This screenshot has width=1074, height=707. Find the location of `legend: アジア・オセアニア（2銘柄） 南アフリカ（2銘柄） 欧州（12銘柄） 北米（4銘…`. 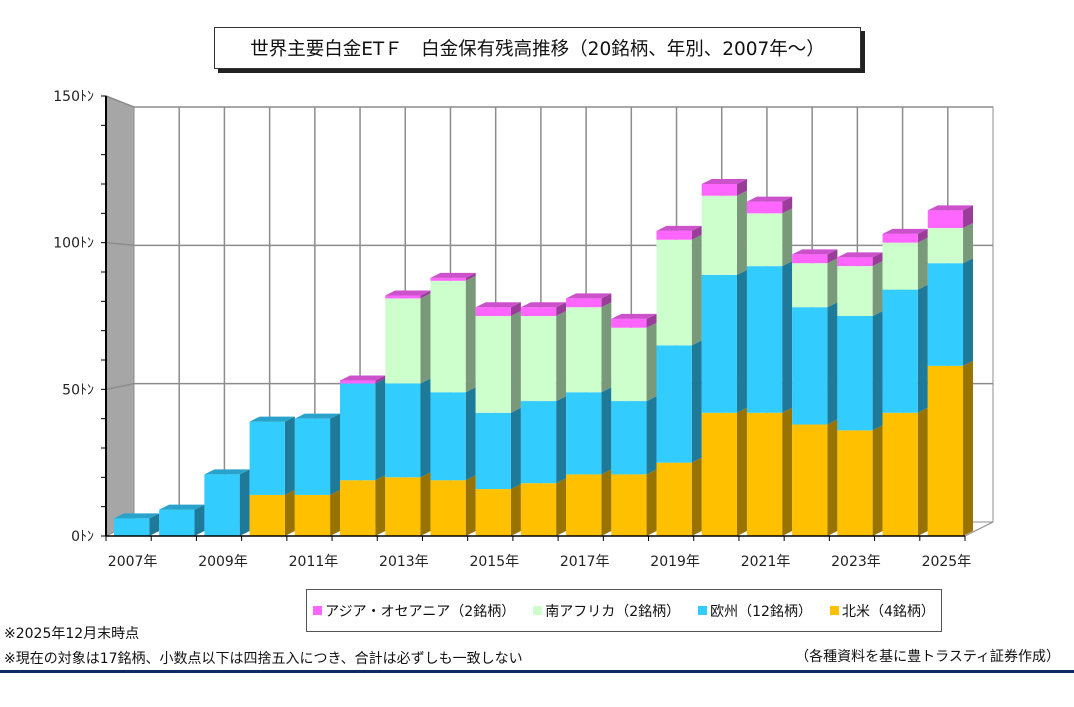

legend: アジア・オセアニア（2銘柄） 南アフリカ（2銘柄） 欧州（12銘柄） 北米（4銘… is located at coordinates (624, 610).